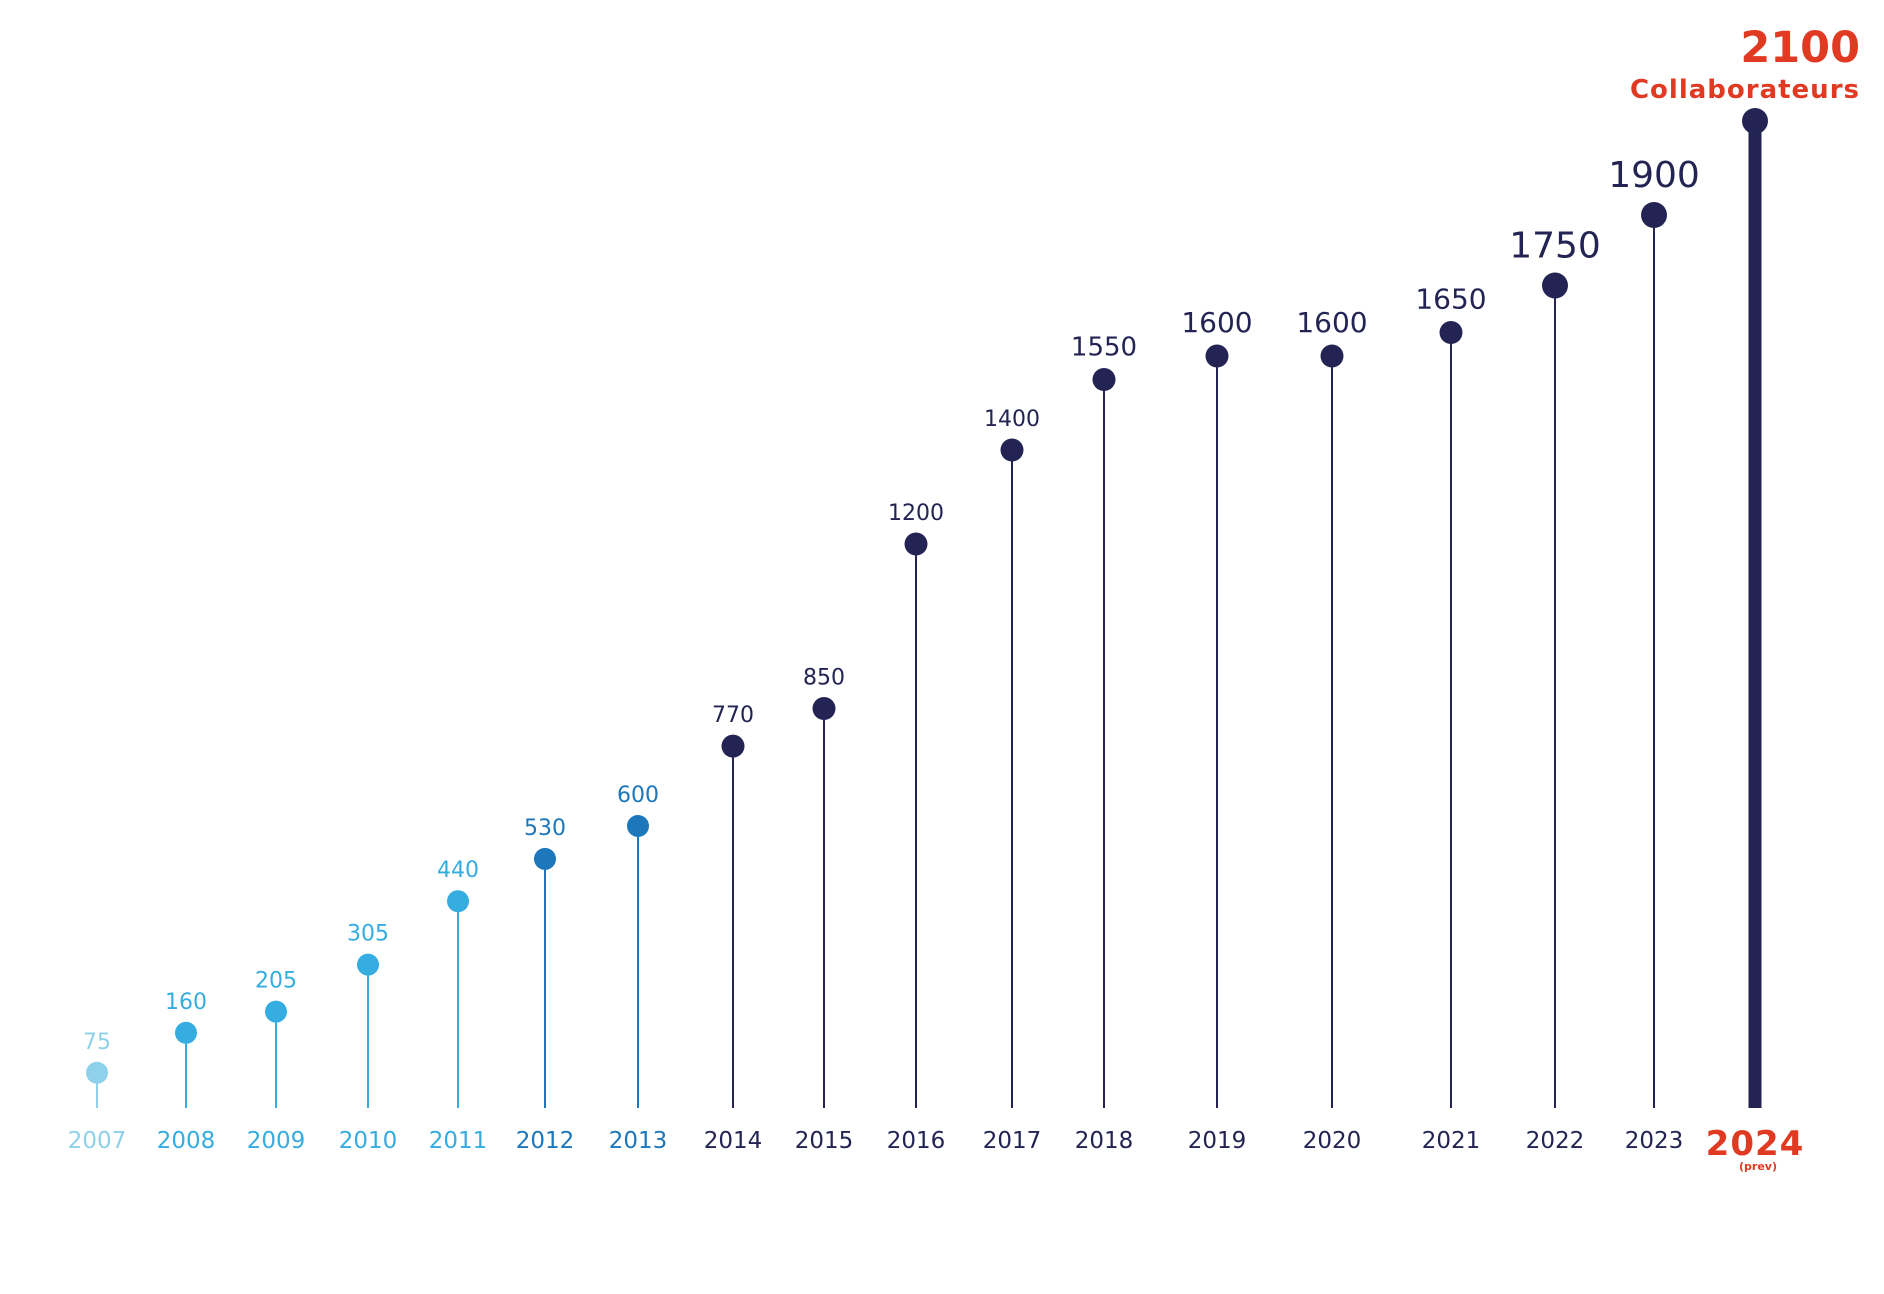 The height and width of the screenshot is (1294, 1884). Describe the element at coordinates (97, 1072) in the screenshot. I see `point-2007` at that location.